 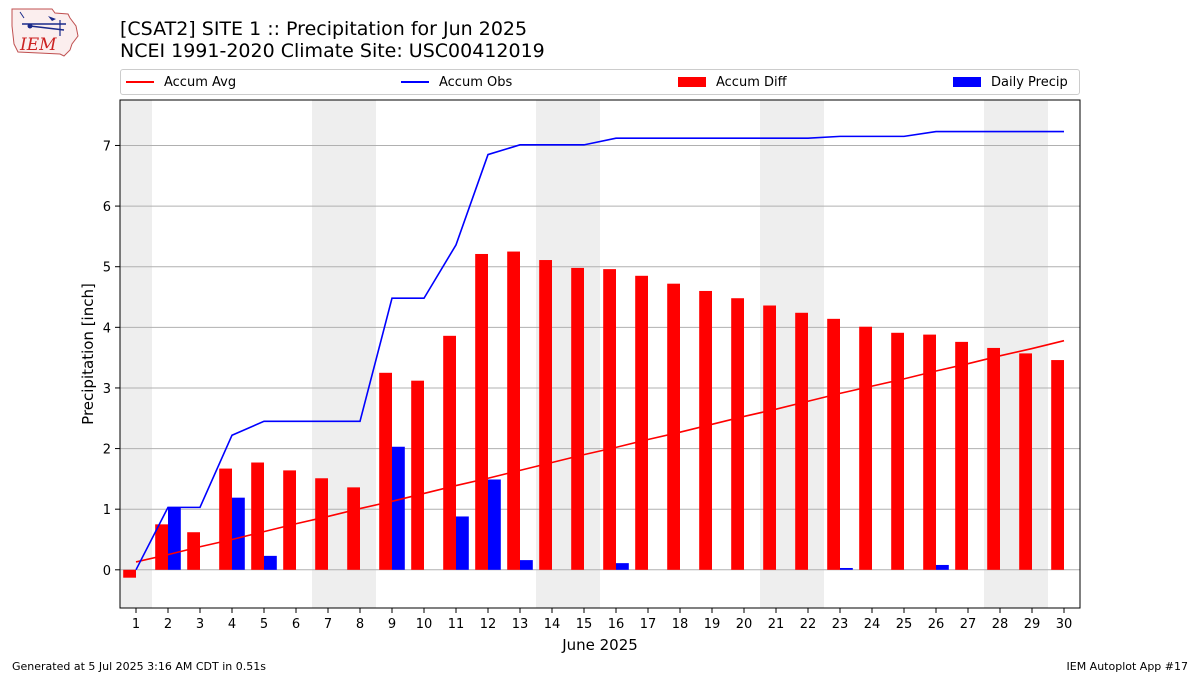 What do you see at coordinates (296, 624) in the screenshot?
I see `x-tick-label: 6` at bounding box center [296, 624].